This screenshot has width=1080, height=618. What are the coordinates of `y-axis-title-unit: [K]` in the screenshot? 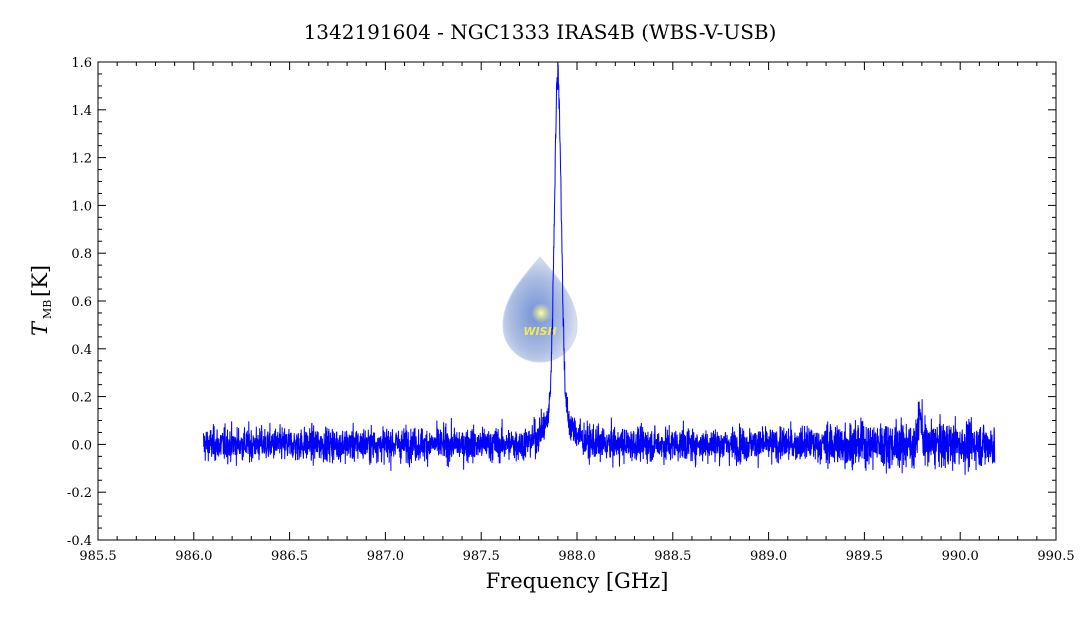 It's located at (40, 281).